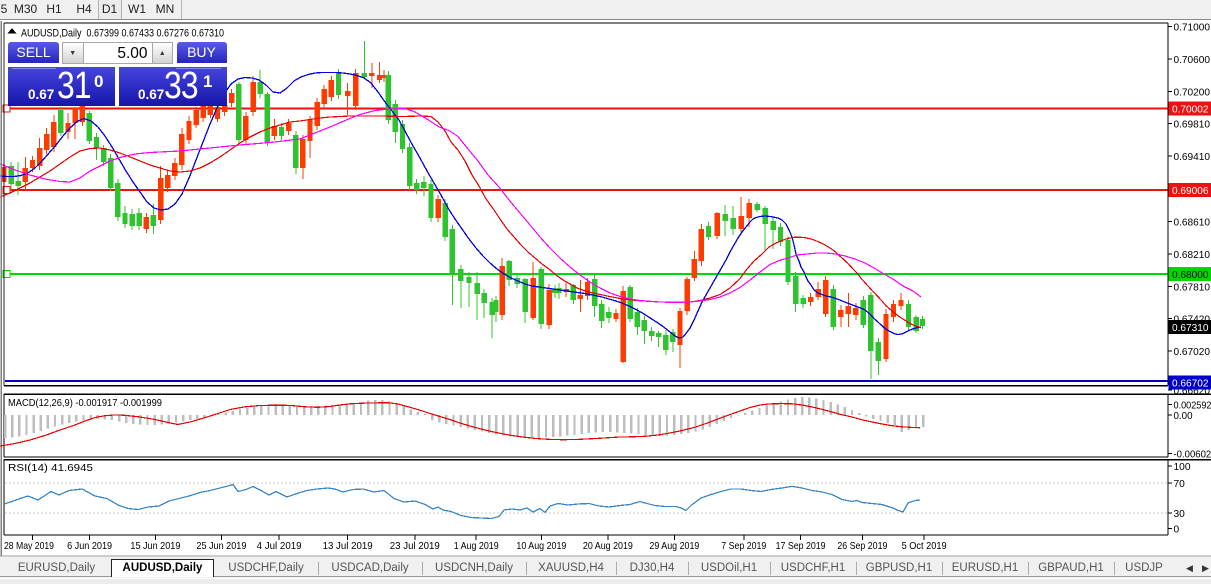 The width and height of the screenshot is (1211, 584). I want to click on svg-text: 5 Oct 2019, so click(924, 546).